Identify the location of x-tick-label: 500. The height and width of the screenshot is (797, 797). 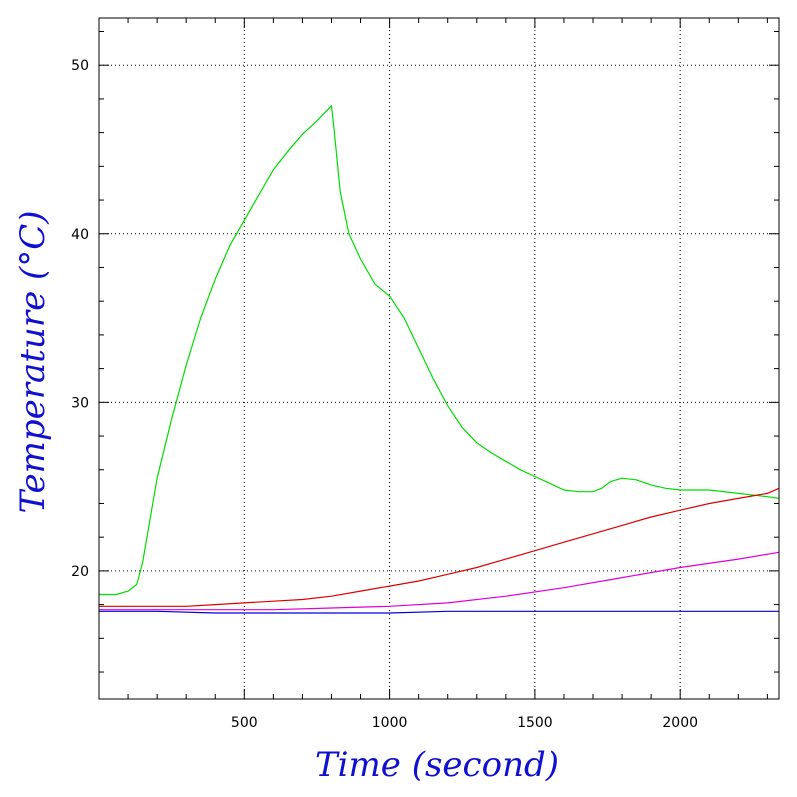
(244, 723).